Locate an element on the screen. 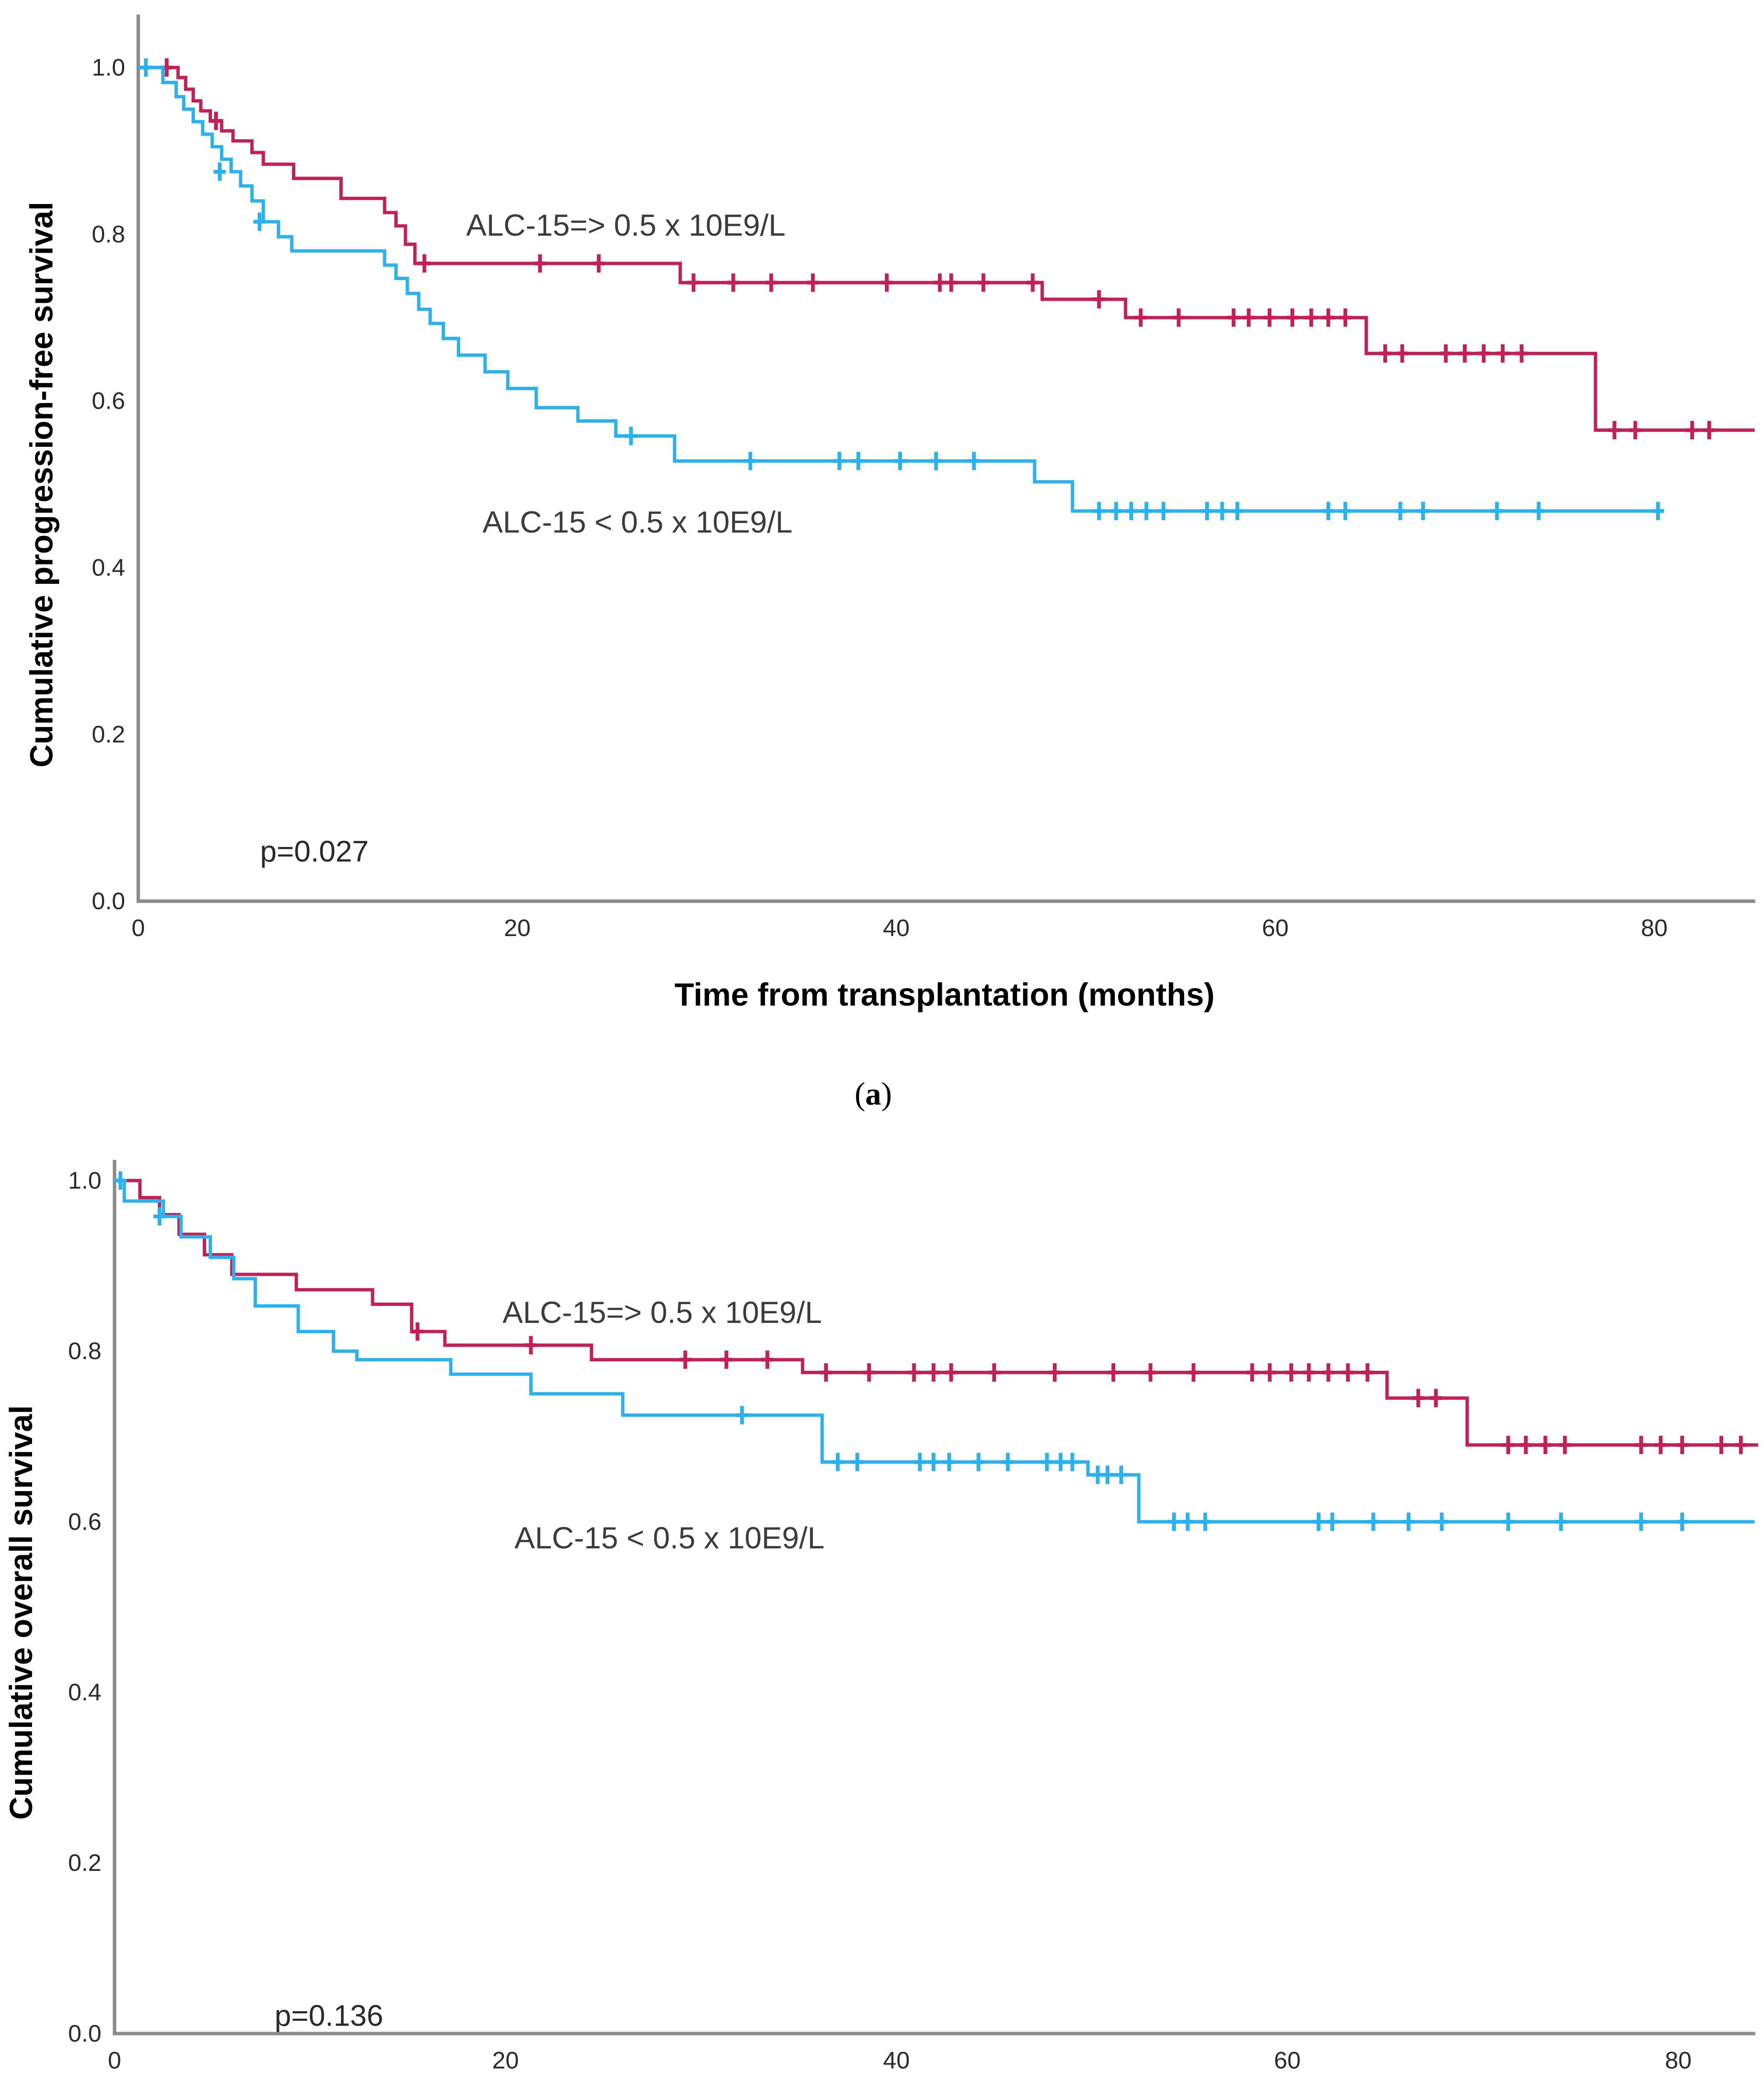 The image size is (1764, 2082). y-tick-label-a-0.2: 0.2 is located at coordinates (108, 734).